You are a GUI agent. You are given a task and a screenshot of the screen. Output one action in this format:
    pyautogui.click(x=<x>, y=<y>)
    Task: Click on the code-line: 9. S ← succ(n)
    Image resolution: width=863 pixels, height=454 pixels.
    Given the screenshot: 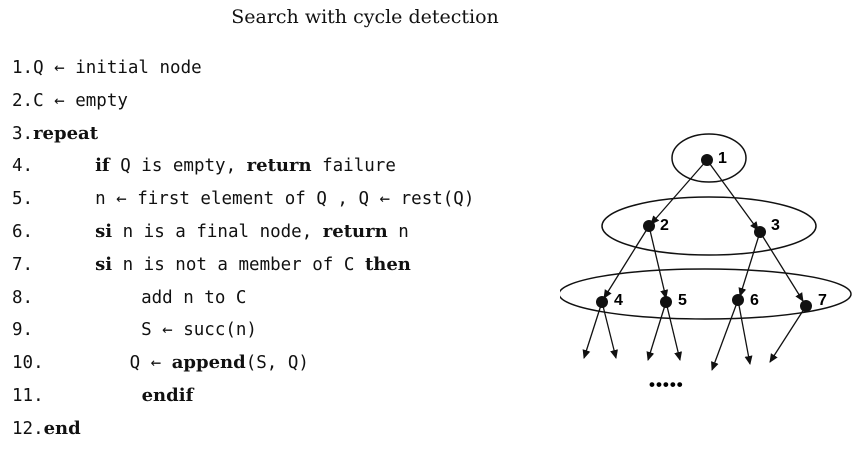 What is the action you would take?
    pyautogui.click(x=243, y=330)
    